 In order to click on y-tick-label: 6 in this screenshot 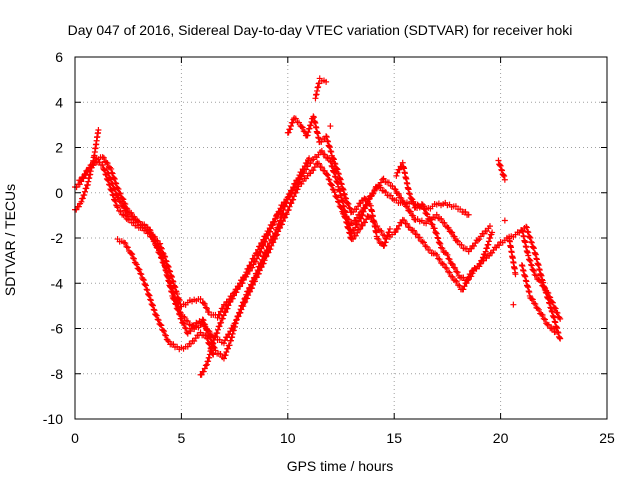, I will do `click(59, 57)`.